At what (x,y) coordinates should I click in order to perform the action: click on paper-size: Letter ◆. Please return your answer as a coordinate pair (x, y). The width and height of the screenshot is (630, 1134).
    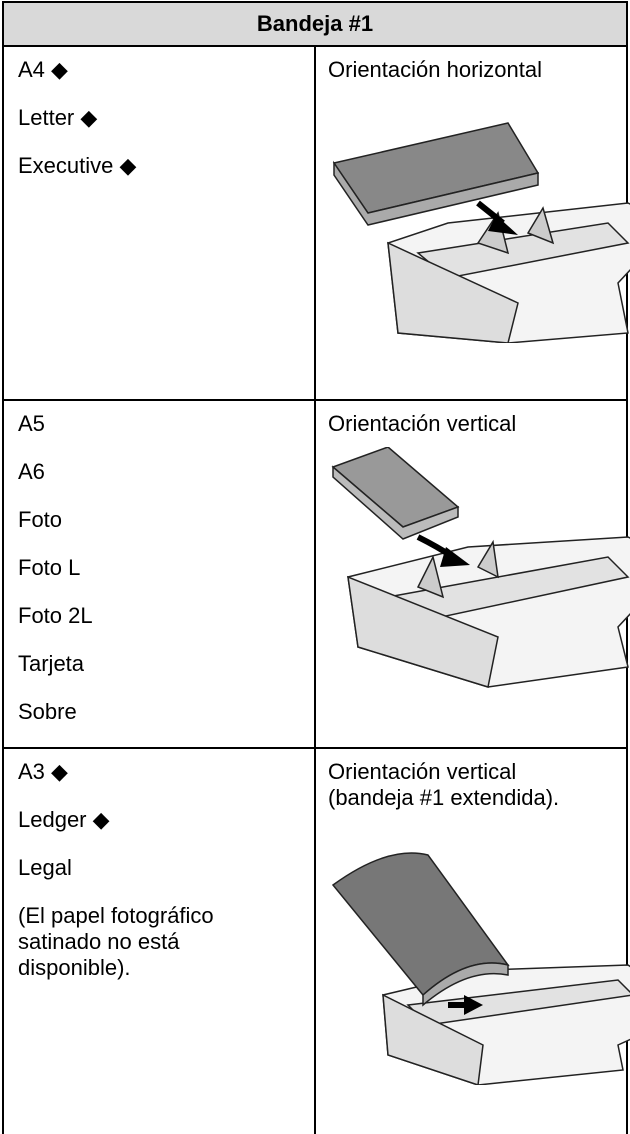
    Looking at the image, I should click on (58, 117).